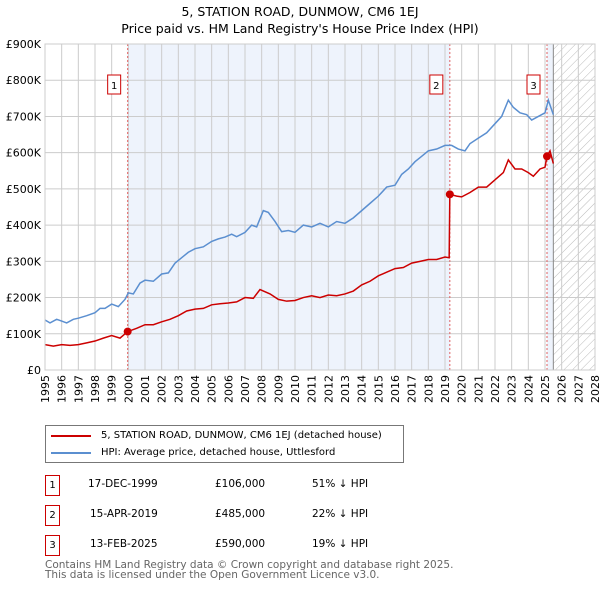 This screenshot has width=600, height=590. Describe the element at coordinates (240, 484) in the screenshot. I see `sale-price: £106,000` at that location.